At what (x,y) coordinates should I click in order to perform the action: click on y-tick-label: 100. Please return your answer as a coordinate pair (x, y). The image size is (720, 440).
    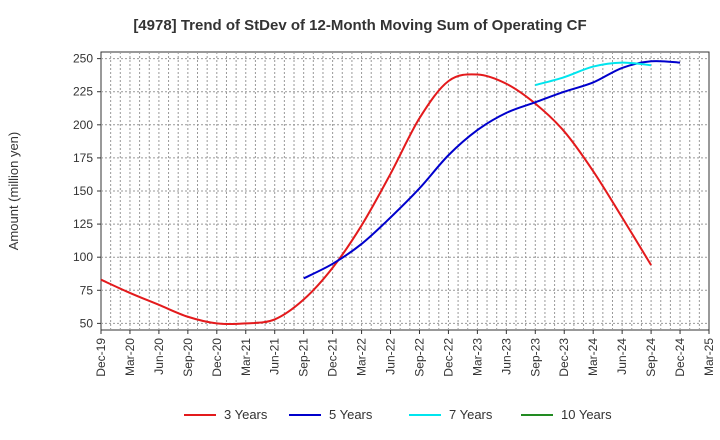
    Looking at the image, I should click on (83, 257).